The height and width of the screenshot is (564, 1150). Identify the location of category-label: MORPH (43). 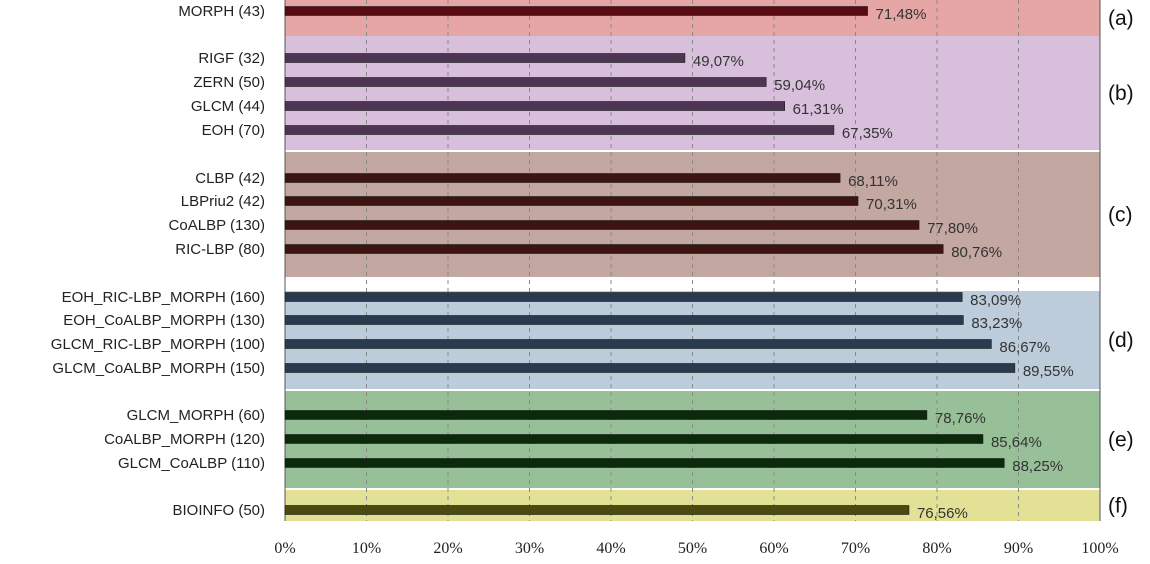
(221, 11).